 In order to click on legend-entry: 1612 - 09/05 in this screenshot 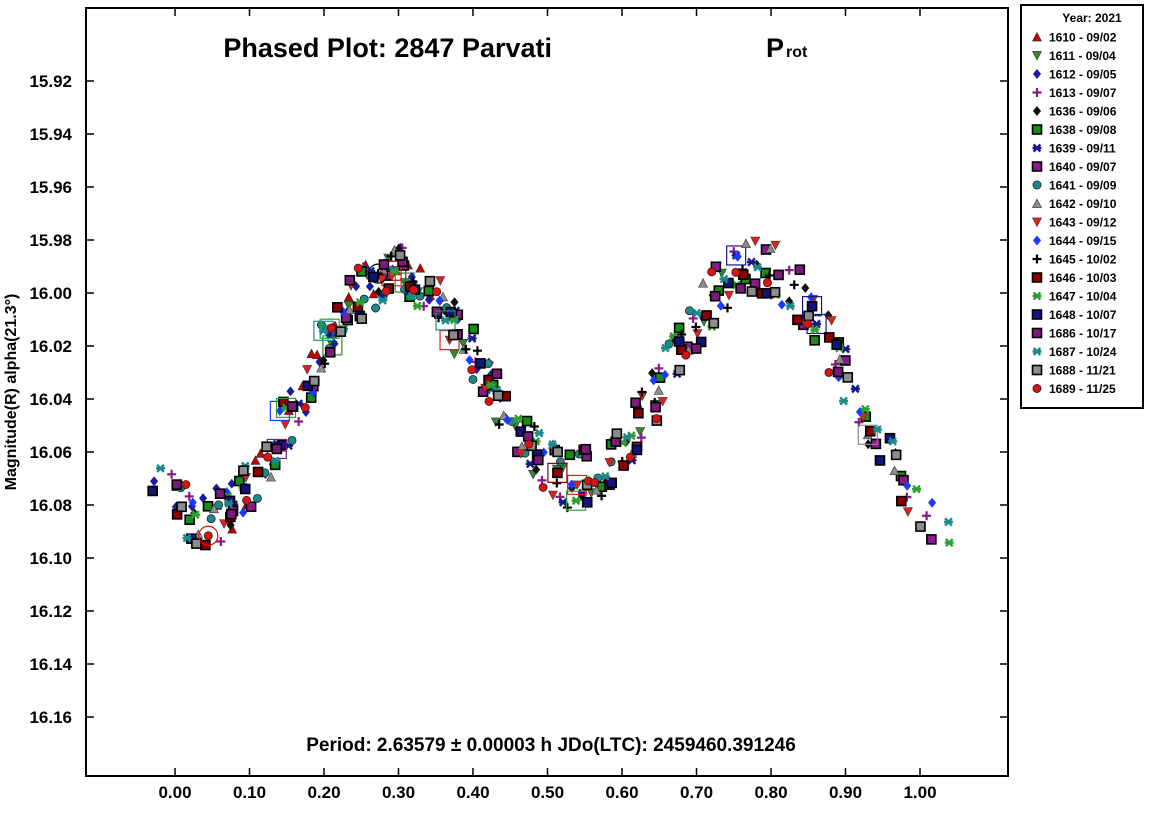, I will do `click(1074, 75)`.